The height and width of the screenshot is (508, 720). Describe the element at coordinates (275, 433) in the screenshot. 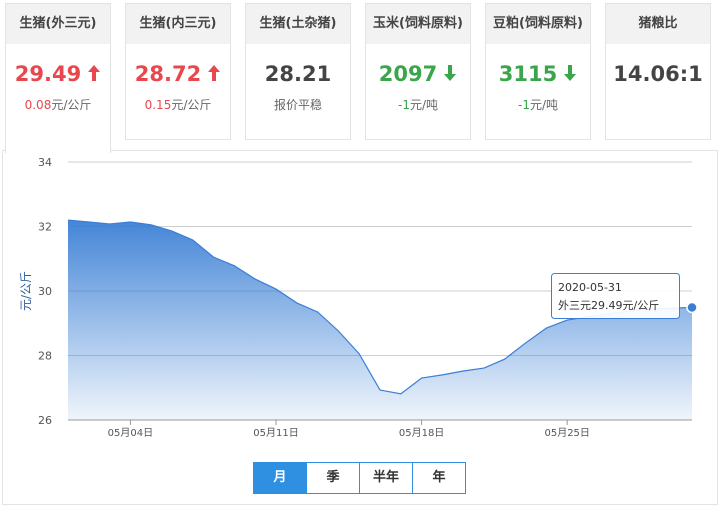

I see `x-tick-label: 05月11日` at that location.